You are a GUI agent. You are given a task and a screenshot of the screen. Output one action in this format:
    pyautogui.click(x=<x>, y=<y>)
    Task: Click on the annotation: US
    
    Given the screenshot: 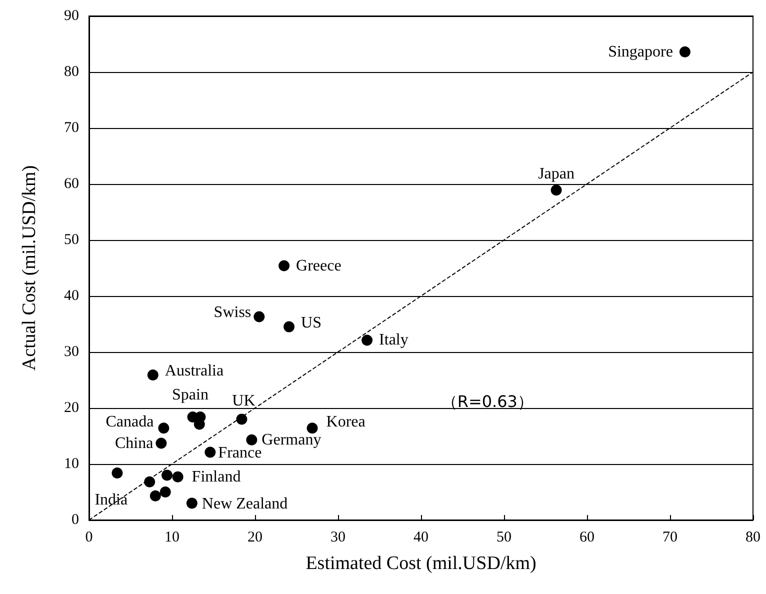 What is the action you would take?
    pyautogui.click(x=311, y=323)
    